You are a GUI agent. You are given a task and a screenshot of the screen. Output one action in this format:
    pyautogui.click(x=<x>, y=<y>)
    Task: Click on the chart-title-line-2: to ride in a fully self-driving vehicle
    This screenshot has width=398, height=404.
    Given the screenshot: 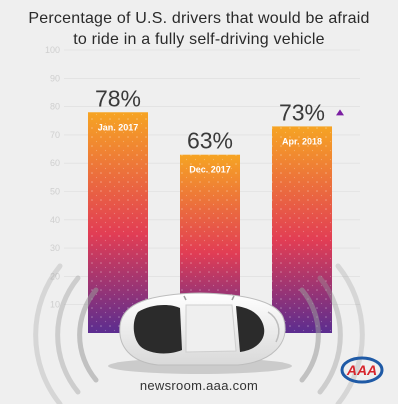 What is the action you would take?
    pyautogui.click(x=199, y=39)
    